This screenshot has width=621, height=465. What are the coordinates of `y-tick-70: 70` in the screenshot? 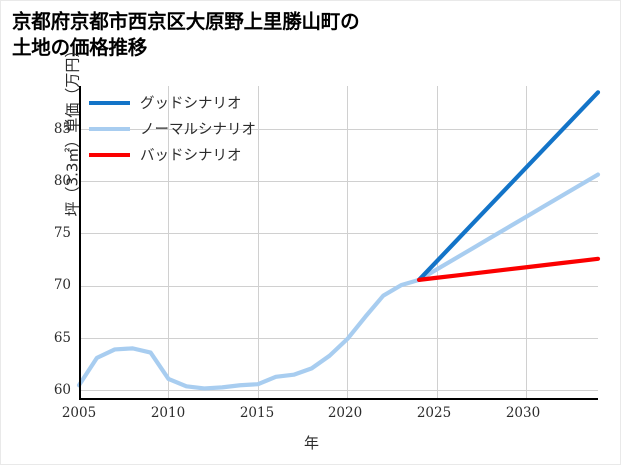 It's located at (62, 285).